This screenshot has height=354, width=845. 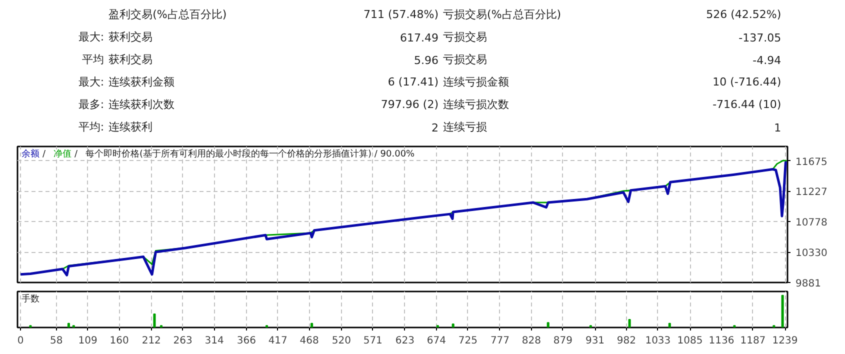 I want to click on text: 5.96, so click(x=426, y=60).